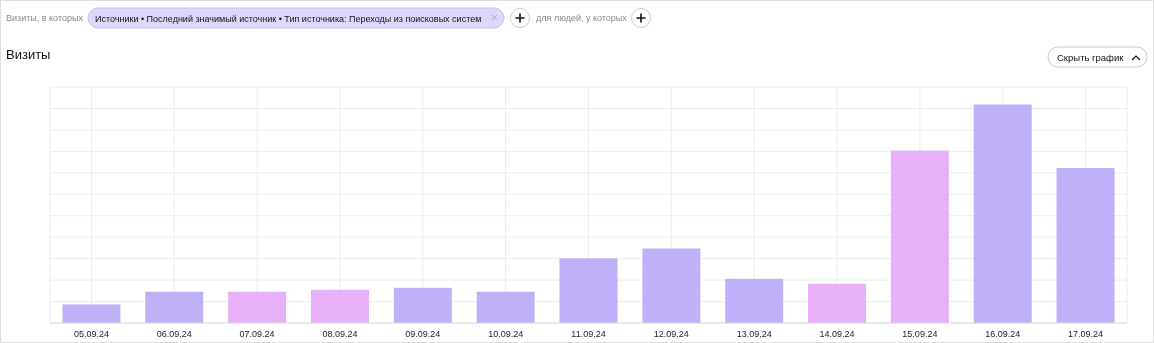 The width and height of the screenshot is (1154, 343). What do you see at coordinates (588, 334) in the screenshot?
I see `x-tick-label: 11.09.24` at bounding box center [588, 334].